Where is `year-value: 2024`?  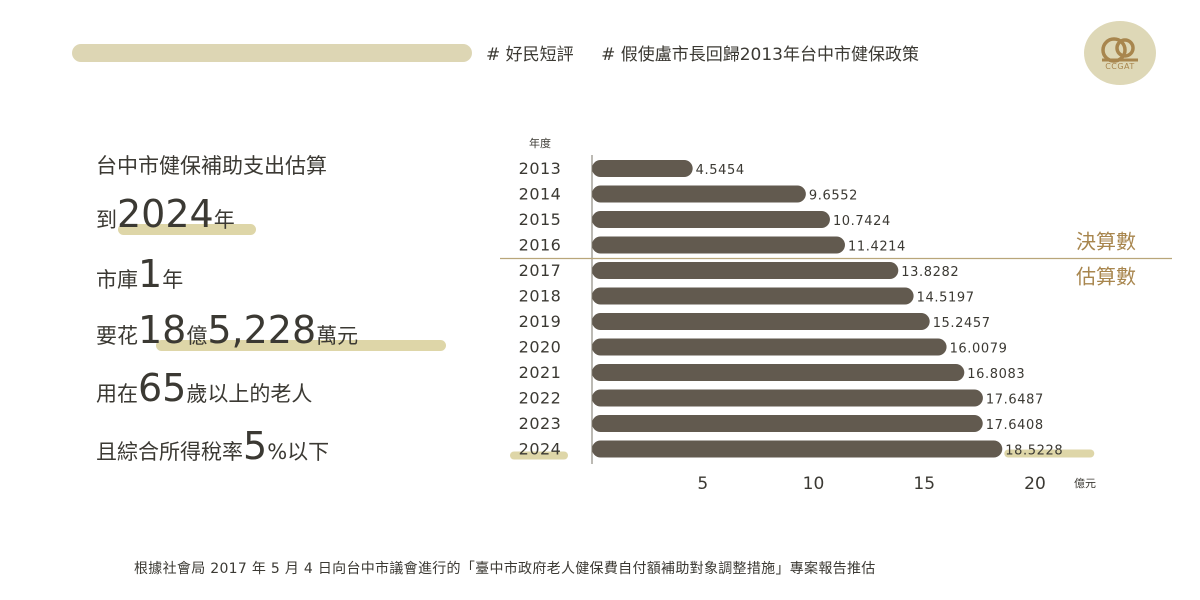
year-value: 2024 is located at coordinates (165, 214).